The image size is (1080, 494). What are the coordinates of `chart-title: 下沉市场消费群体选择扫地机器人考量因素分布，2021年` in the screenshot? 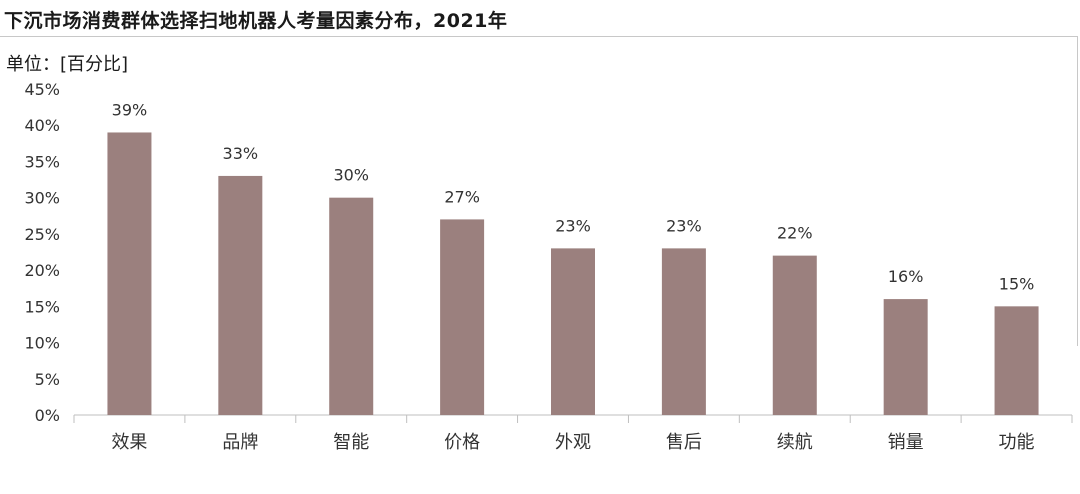 It's located at (256, 21).